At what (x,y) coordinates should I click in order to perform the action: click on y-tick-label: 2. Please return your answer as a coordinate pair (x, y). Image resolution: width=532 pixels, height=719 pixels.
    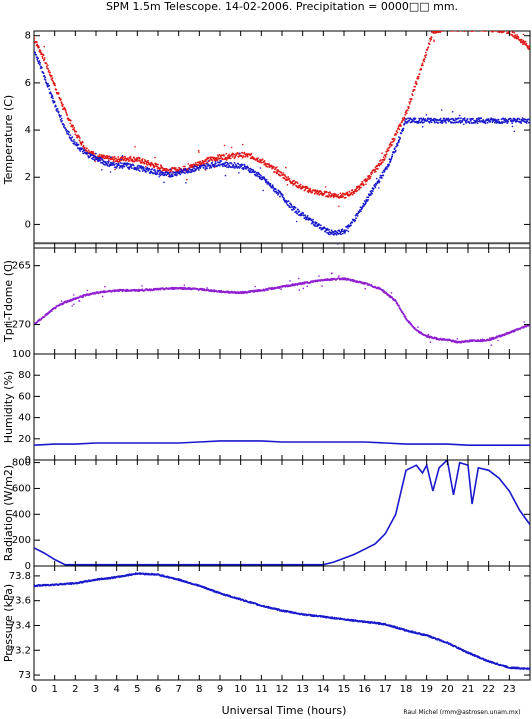
    Looking at the image, I should click on (28, 177).